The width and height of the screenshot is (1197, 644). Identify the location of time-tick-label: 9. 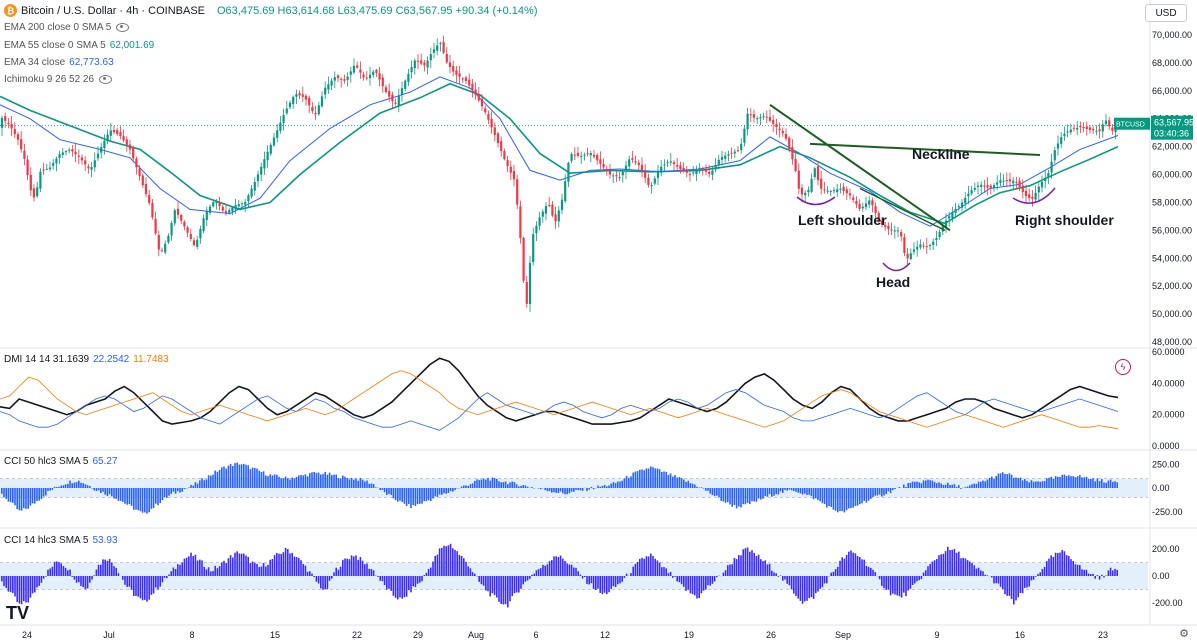
(936, 635).